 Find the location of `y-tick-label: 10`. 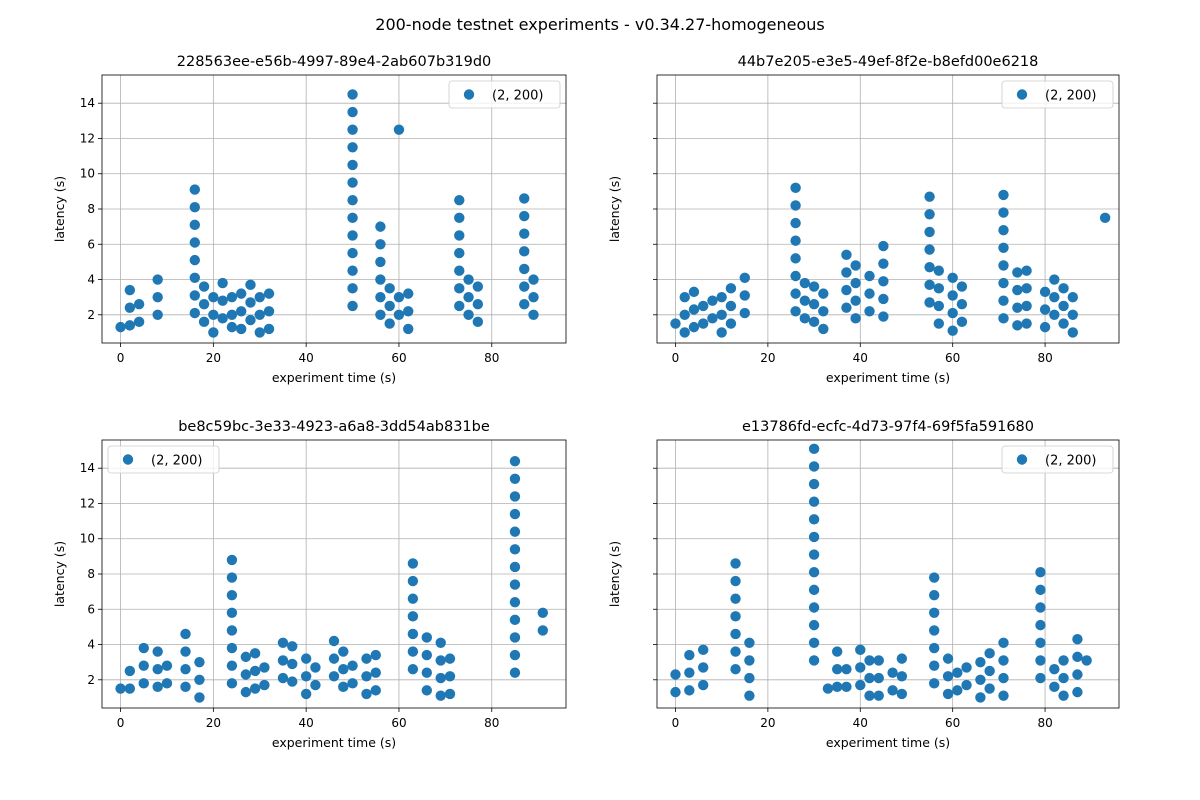

y-tick-label: 10 is located at coordinates (87, 174).